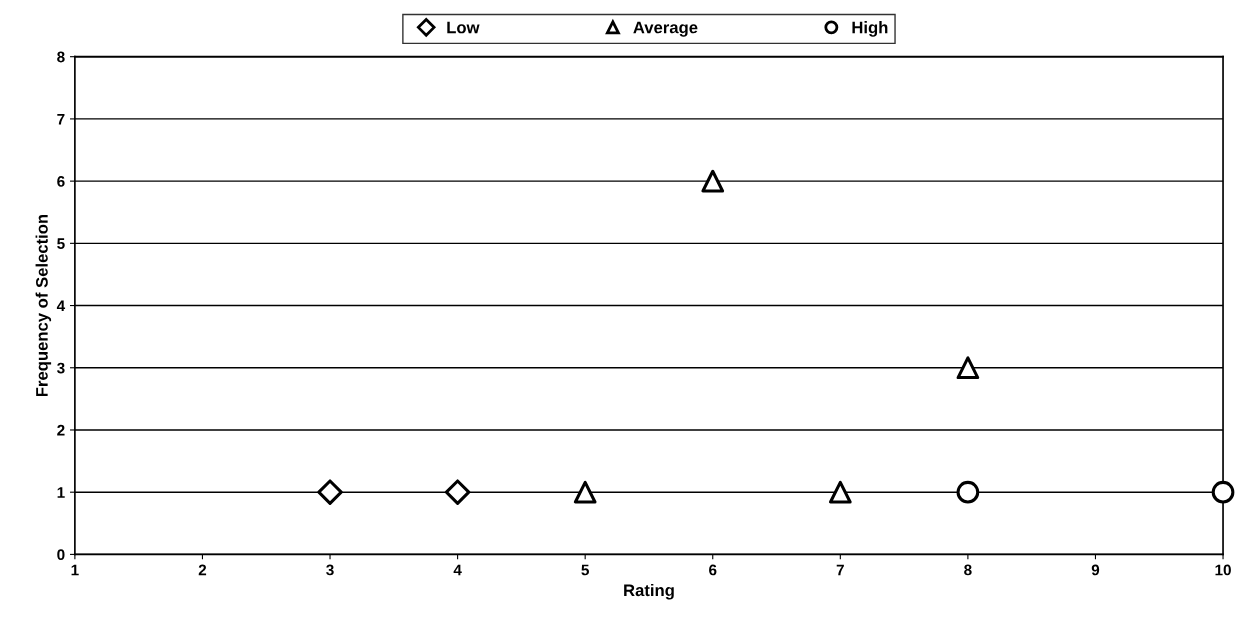 The height and width of the screenshot is (630, 1248). What do you see at coordinates (457, 570) in the screenshot?
I see `x-tick-label: 4` at bounding box center [457, 570].